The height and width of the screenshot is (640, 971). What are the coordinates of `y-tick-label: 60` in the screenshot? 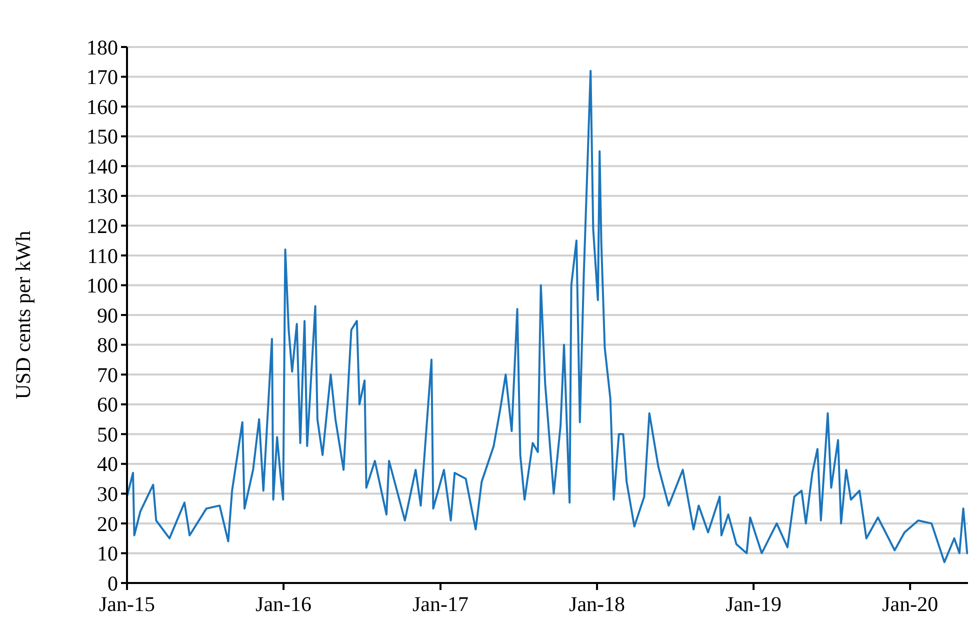 It's located at (107, 404).